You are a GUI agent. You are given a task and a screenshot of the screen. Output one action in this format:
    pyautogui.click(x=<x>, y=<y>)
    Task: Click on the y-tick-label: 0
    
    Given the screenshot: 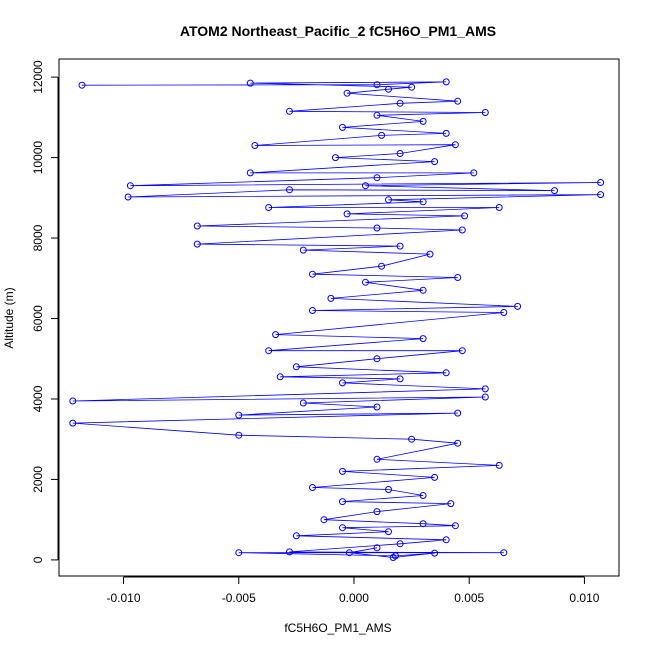 What is the action you would take?
    pyautogui.click(x=38, y=559)
    